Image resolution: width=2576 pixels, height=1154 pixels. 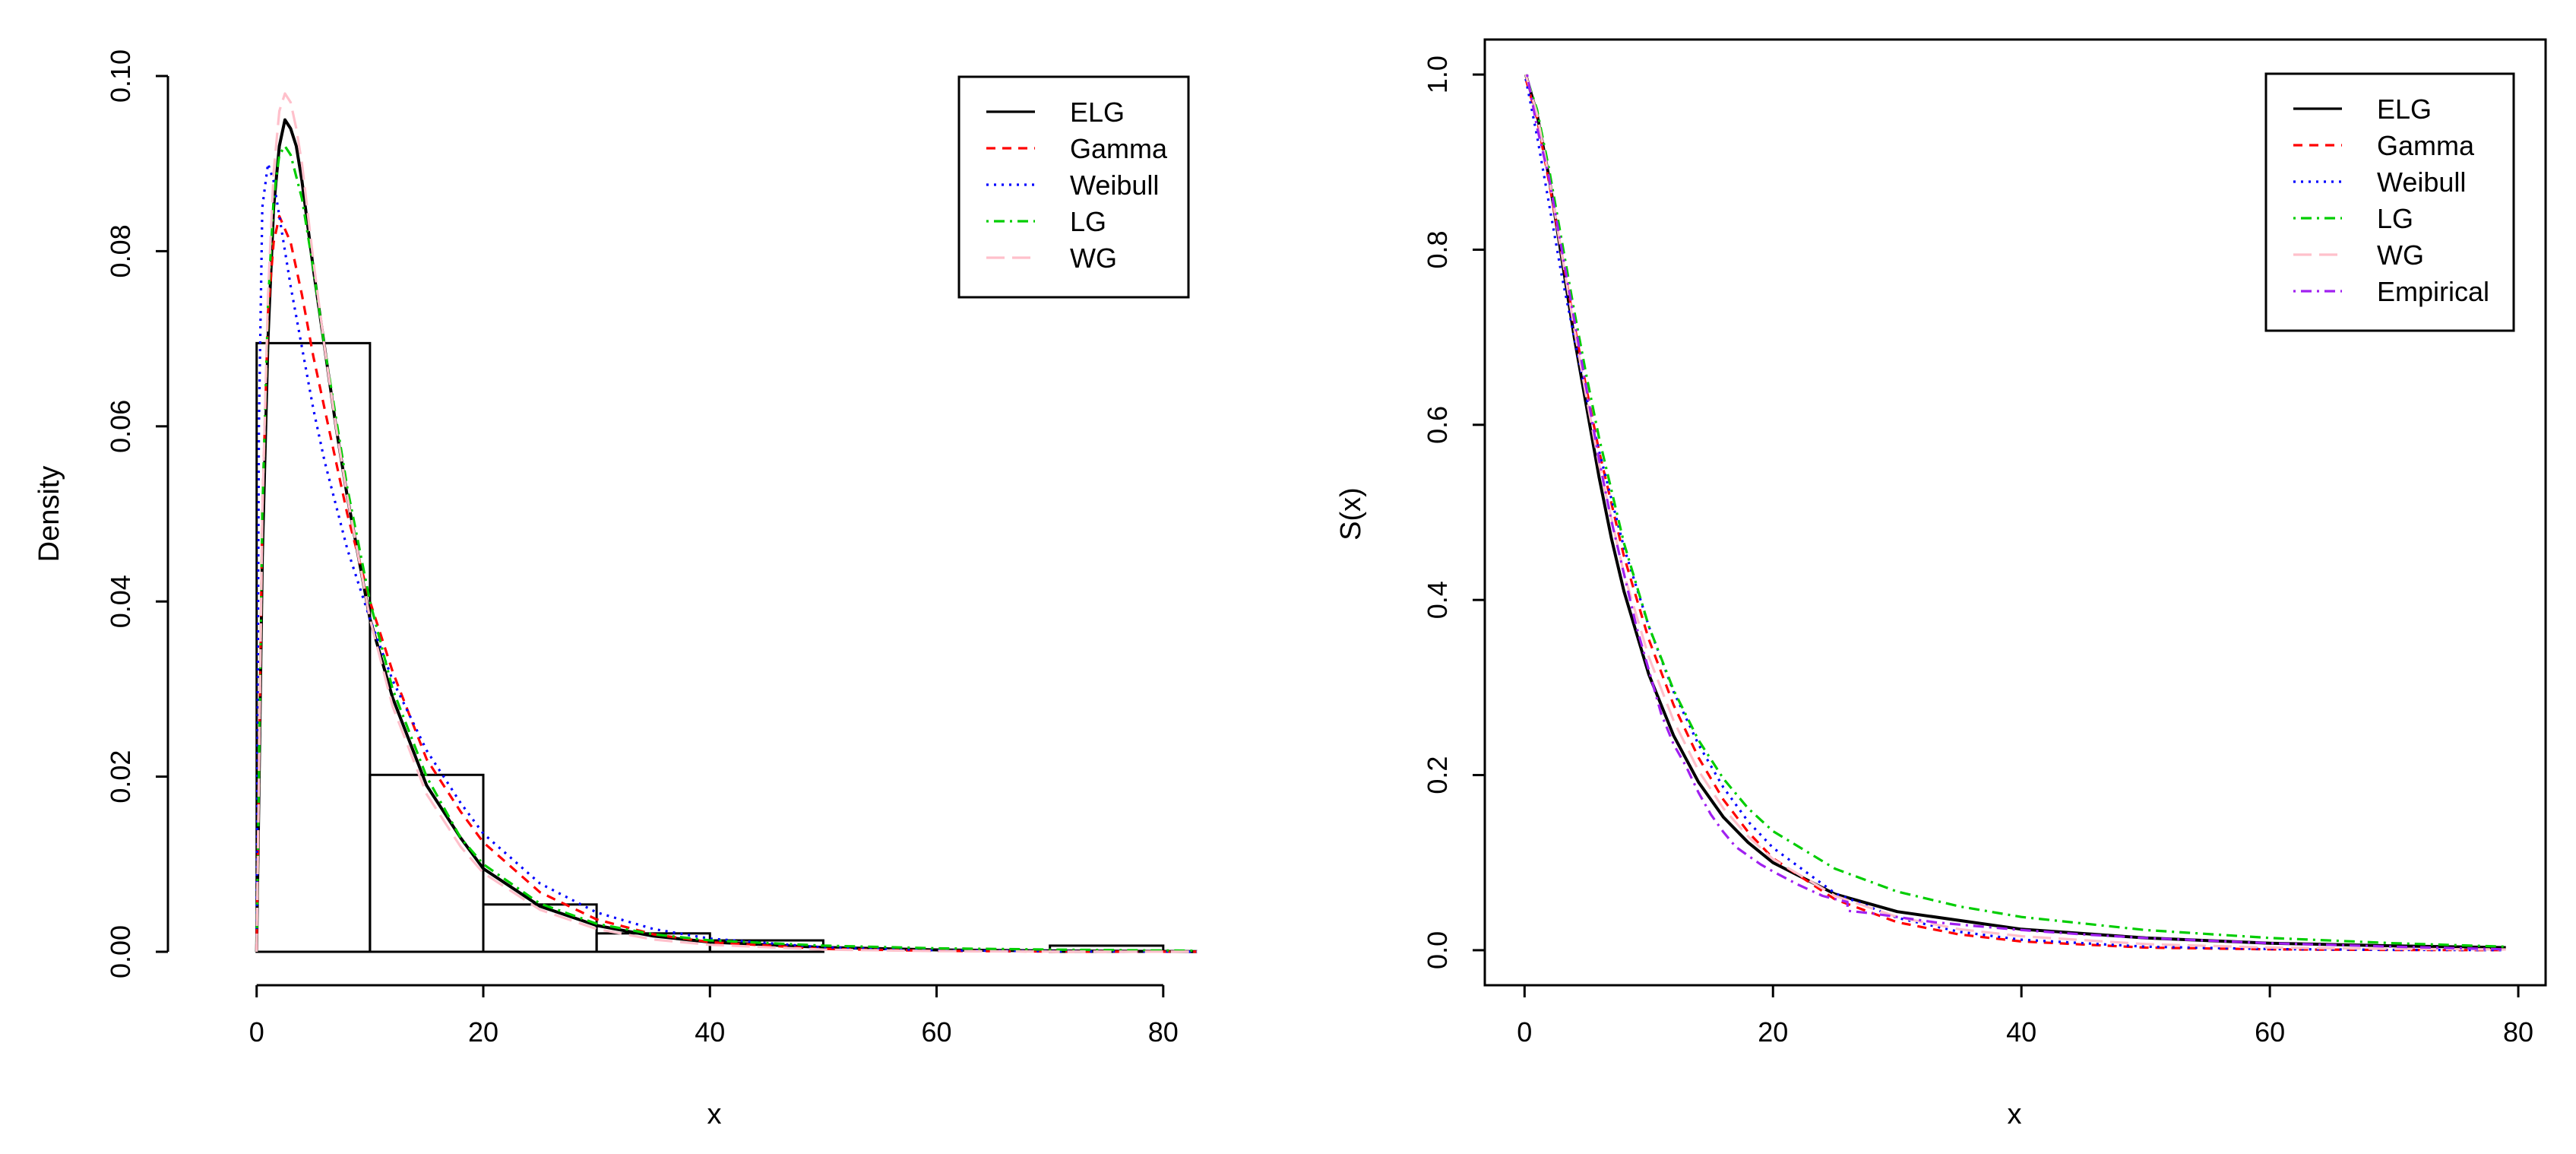 What do you see at coordinates (1437, 600) in the screenshot?
I see `y-tick-label: 0.4` at bounding box center [1437, 600].